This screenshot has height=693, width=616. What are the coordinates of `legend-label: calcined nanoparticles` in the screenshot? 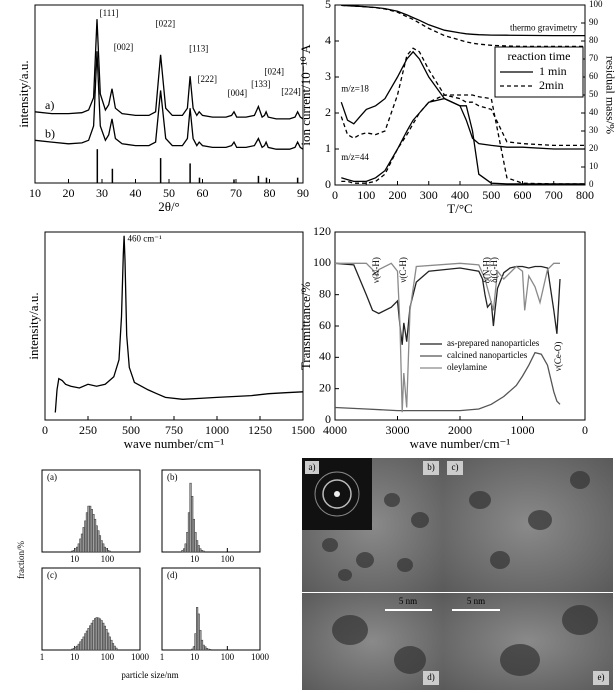 It's located at (487, 355).